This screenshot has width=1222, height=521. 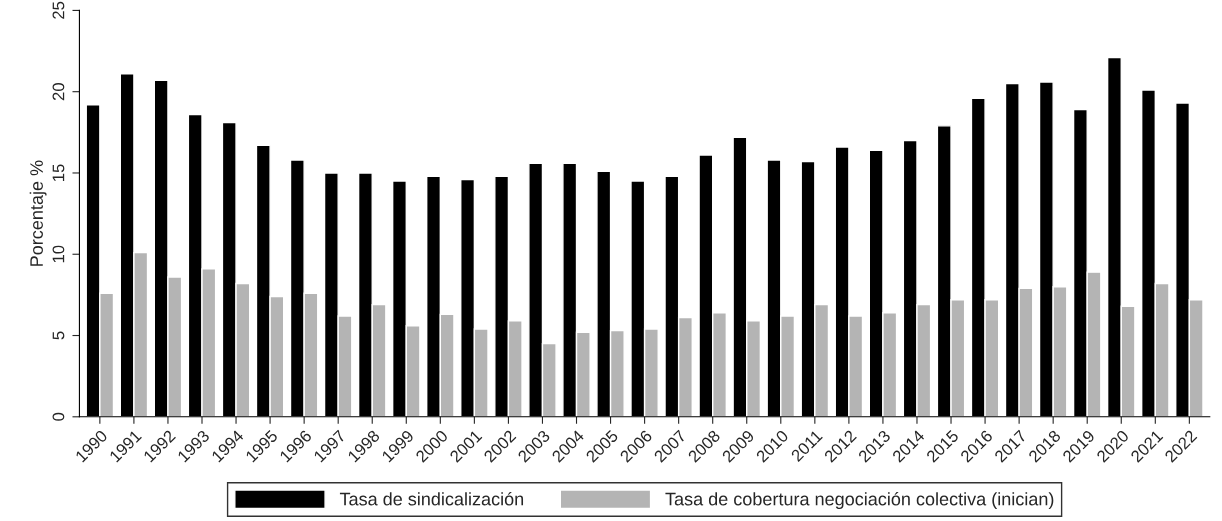 What do you see at coordinates (38, 213) in the screenshot?
I see `y-axis-title: Porcentaje %` at bounding box center [38, 213].